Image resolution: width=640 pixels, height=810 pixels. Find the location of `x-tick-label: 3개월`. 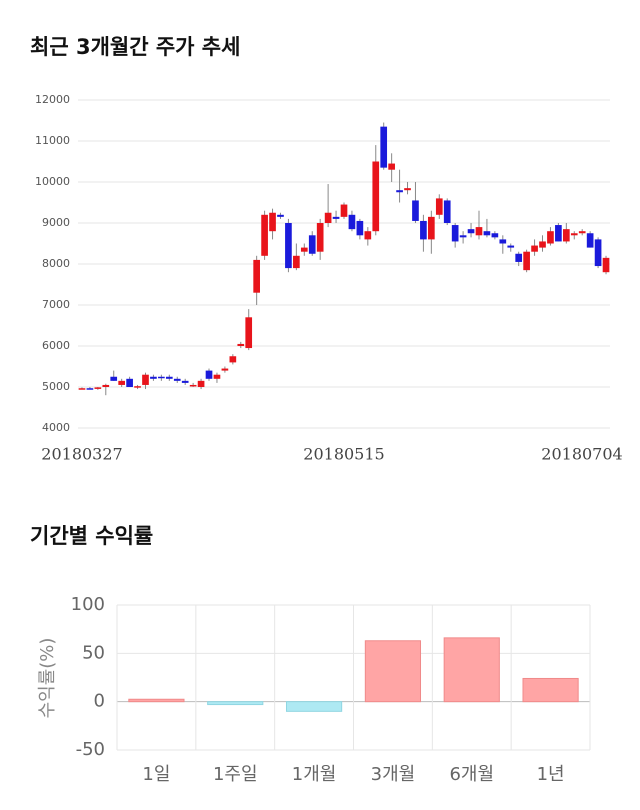

x-tick-label: 3개월 is located at coordinates (393, 774).